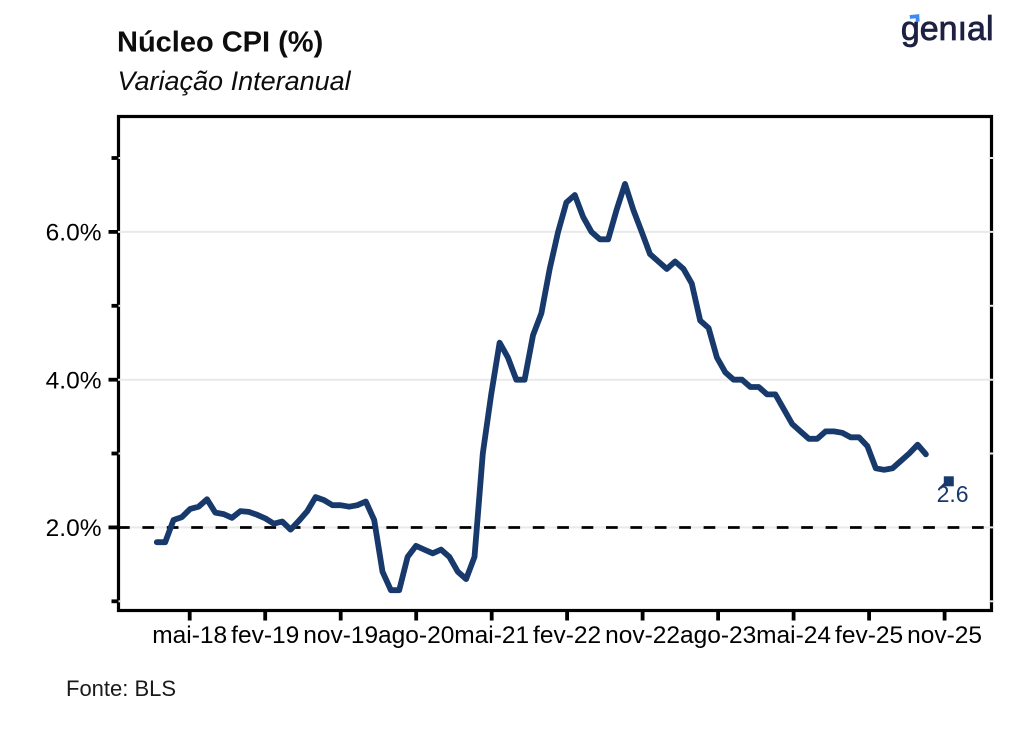 The height and width of the screenshot is (731, 1024). What do you see at coordinates (74, 233) in the screenshot?
I see `svg-text: 6.0%` at bounding box center [74, 233].